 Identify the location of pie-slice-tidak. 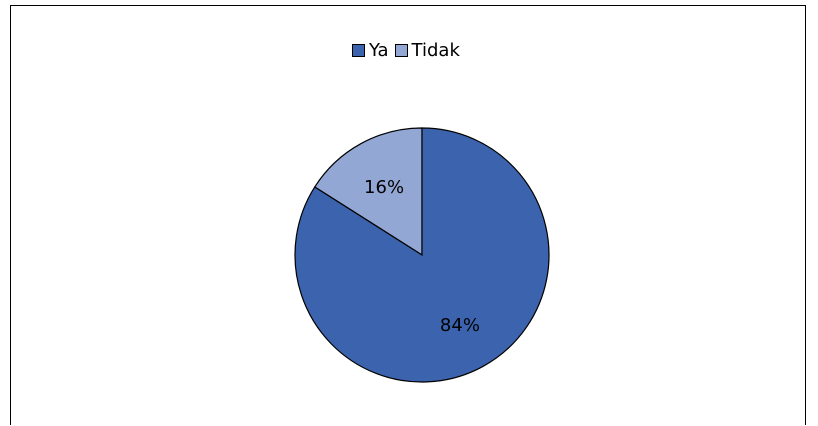
(368, 192).